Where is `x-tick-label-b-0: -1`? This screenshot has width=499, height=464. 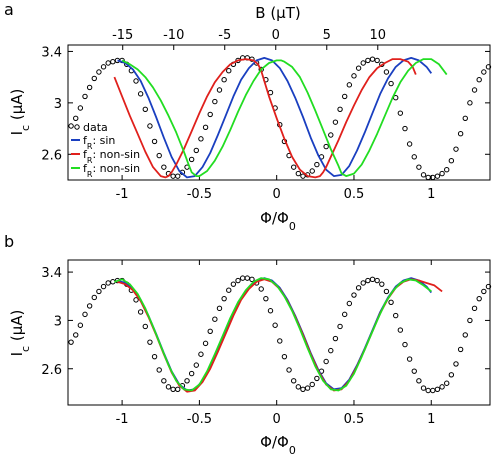 x-tick-label-b-0: -1 is located at coordinates (122, 419).